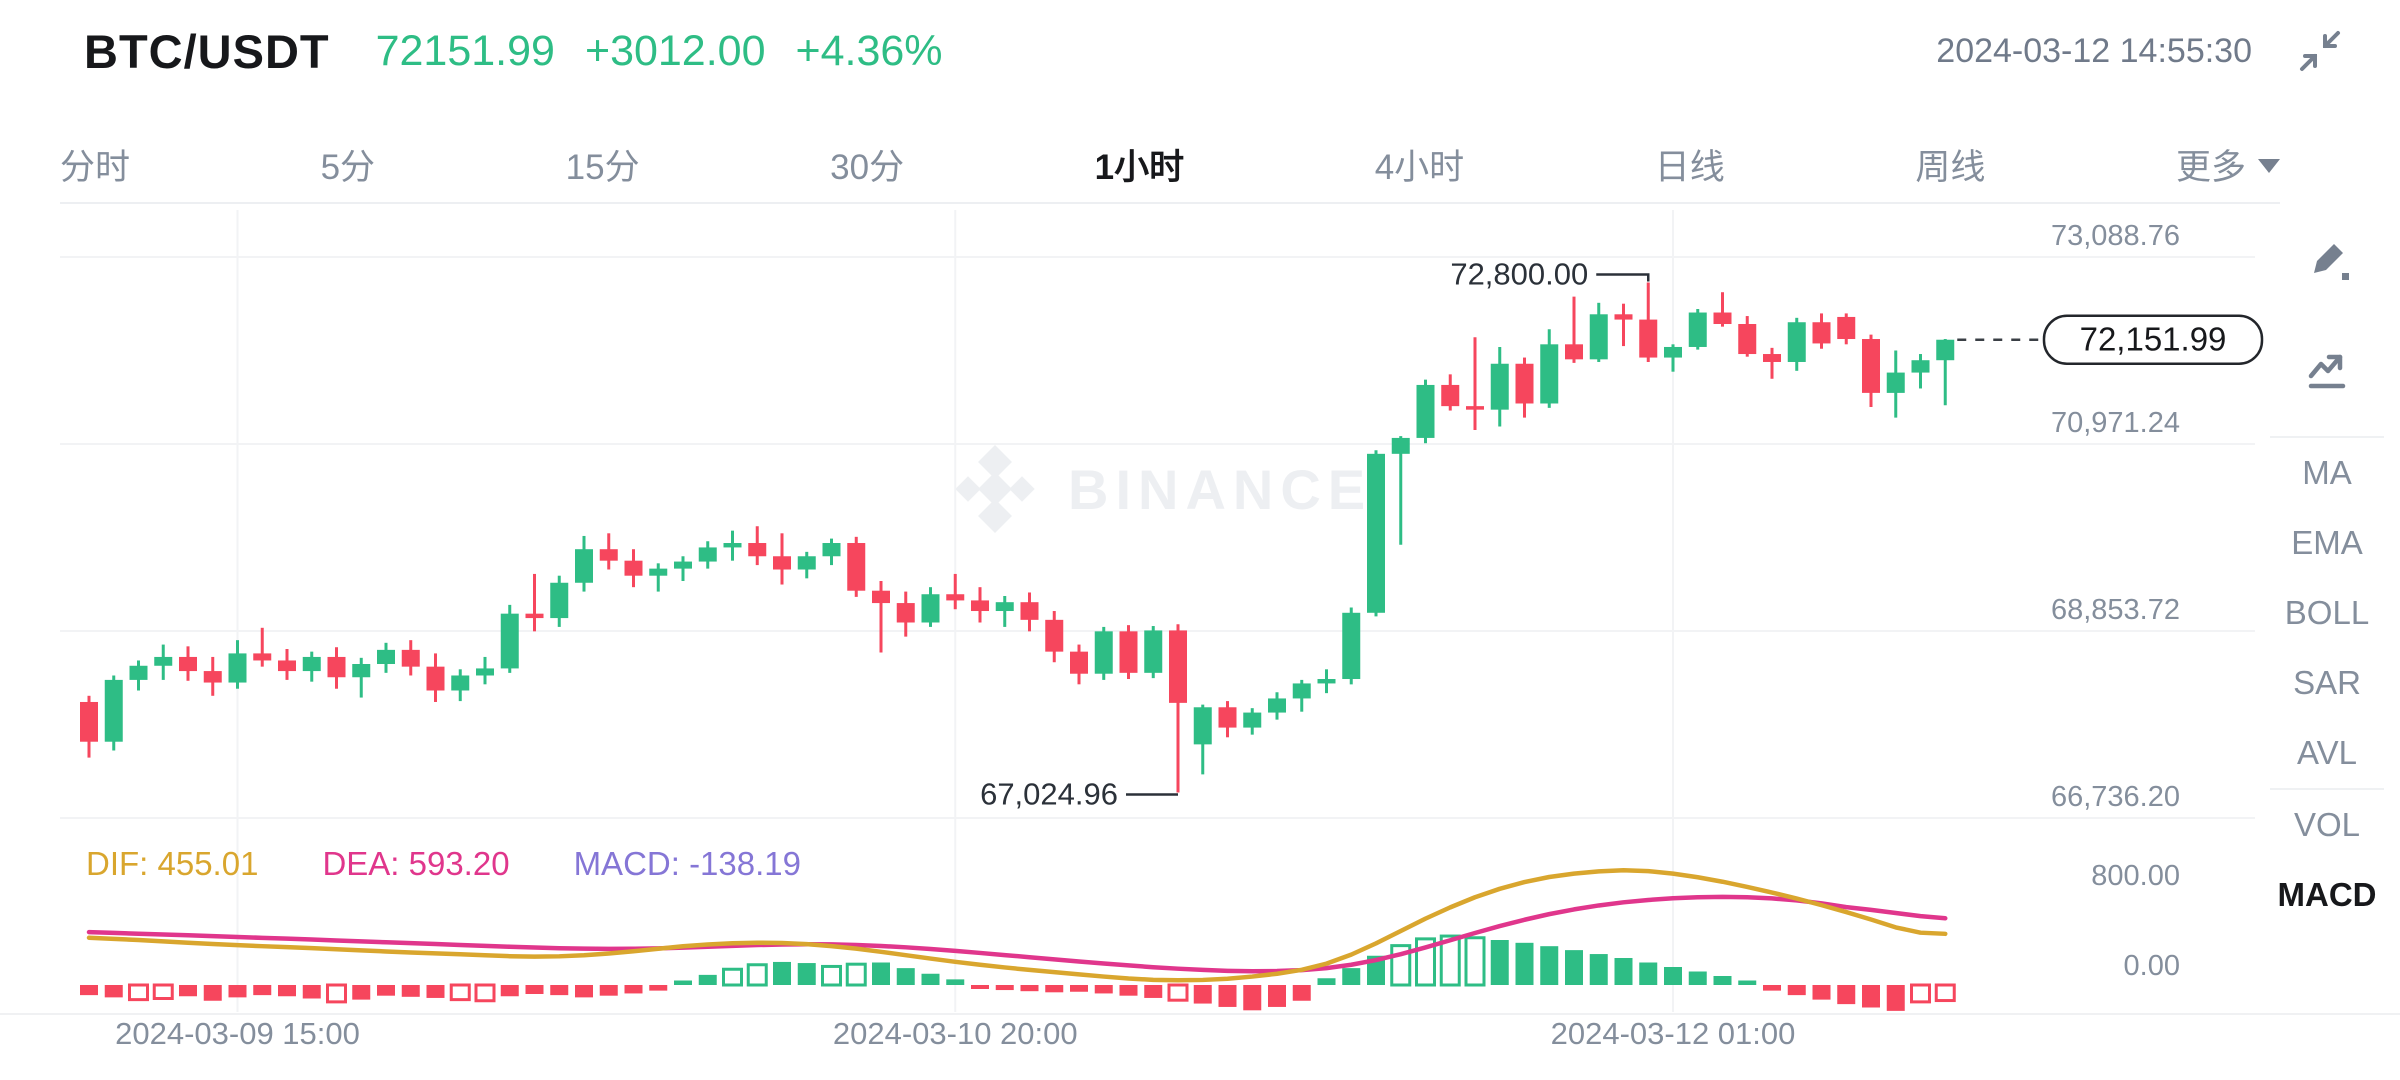 The image size is (2400, 1080). I want to click on overlay-sar: SAR, so click(2327, 682).